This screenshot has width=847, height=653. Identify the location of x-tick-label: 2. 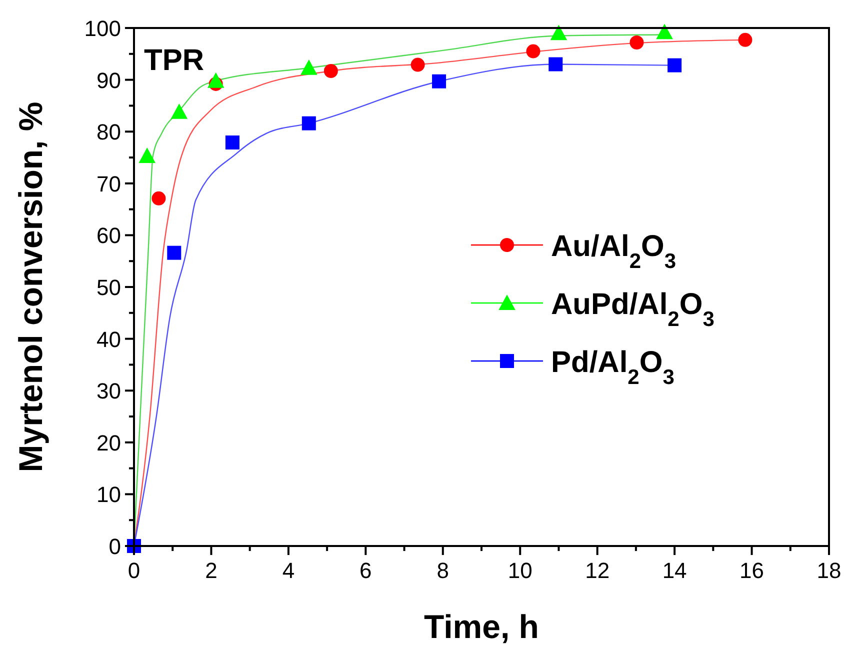
(211, 570).